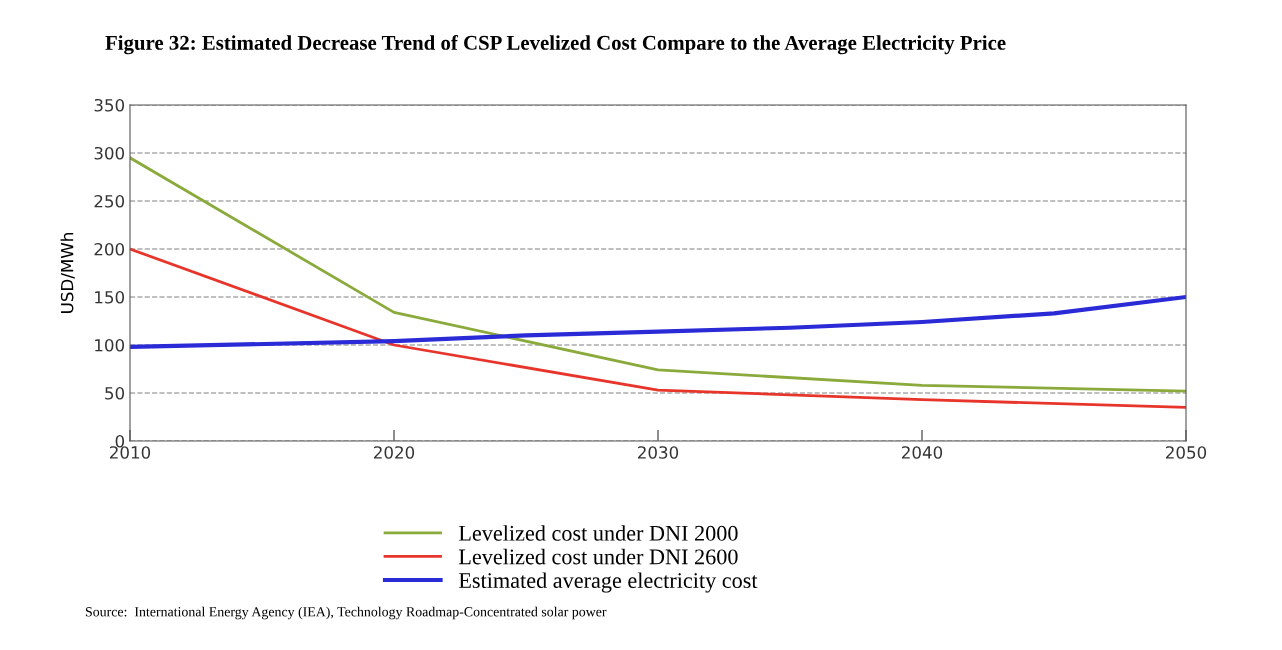 The width and height of the screenshot is (1282, 650). What do you see at coordinates (555, 45) in the screenshot?
I see `chart-title: Figure 32: Estimated Decrease Trend of CSP Levelized Cost Compare to the Average Electricity Price` at bounding box center [555, 45].